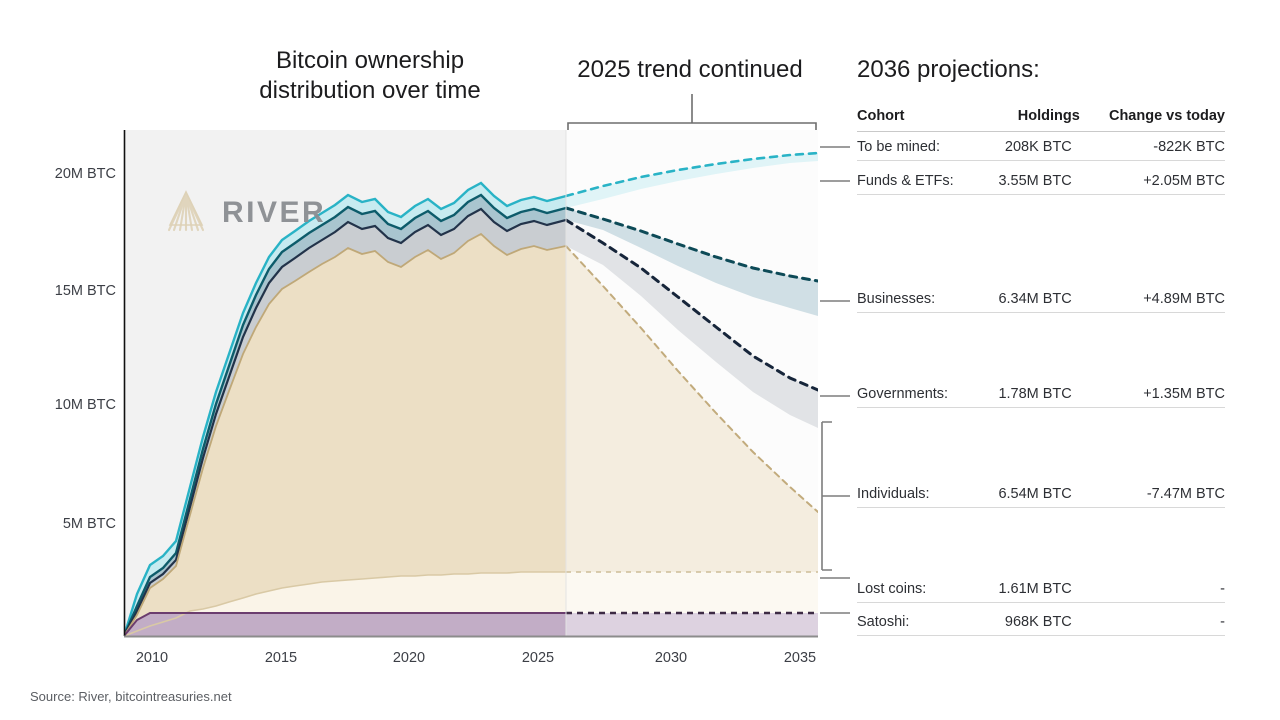 This screenshot has height=720, width=1280. I want to click on column-header-holdings: Holdings, so click(1029, 120).